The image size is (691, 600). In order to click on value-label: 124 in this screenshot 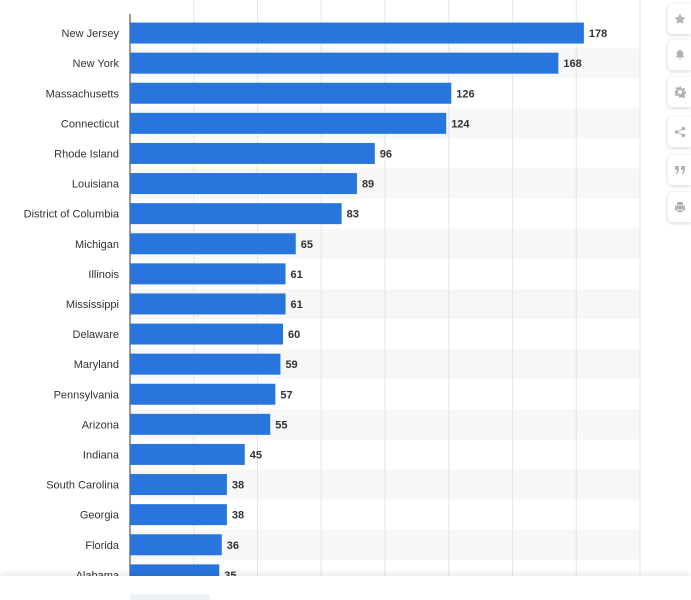, I will do `click(460, 124)`.